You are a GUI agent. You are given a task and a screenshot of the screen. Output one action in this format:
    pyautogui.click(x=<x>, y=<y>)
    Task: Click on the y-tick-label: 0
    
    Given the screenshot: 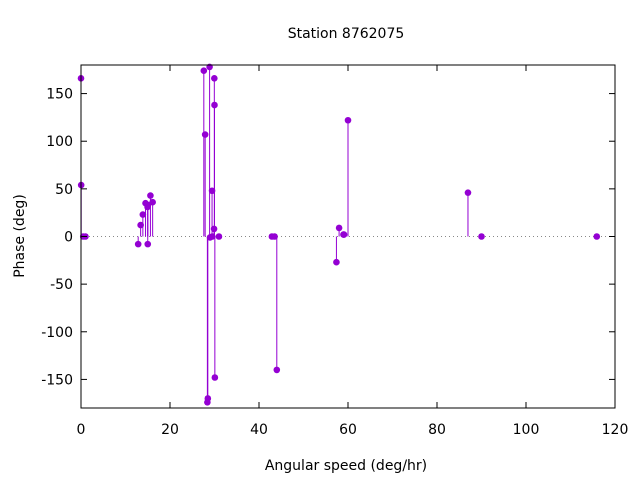 What is the action you would take?
    pyautogui.click(x=68, y=238)
    